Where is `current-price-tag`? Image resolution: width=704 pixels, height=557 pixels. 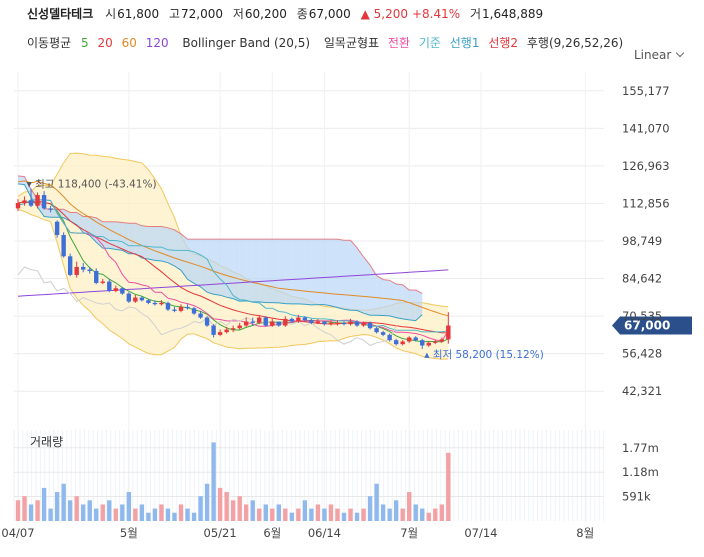 current-price-tag is located at coordinates (652, 325).